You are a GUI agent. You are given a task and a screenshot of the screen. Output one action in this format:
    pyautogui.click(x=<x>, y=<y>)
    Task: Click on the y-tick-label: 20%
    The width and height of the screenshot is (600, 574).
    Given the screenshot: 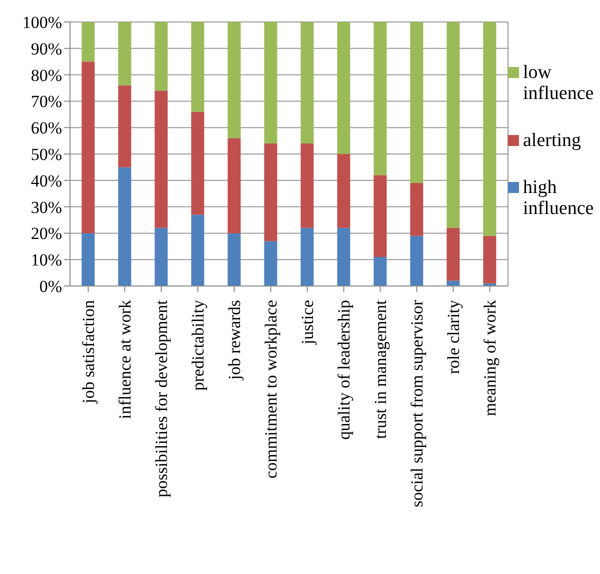 What is the action you would take?
    pyautogui.click(x=46, y=234)
    